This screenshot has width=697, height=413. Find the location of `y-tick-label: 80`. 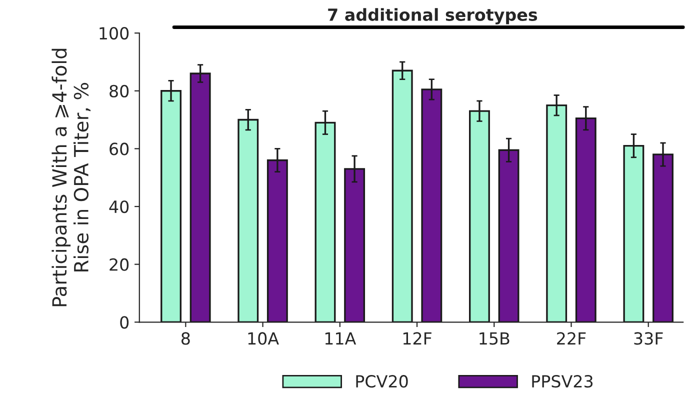

y-tick-label: 80 is located at coordinates (119, 91).